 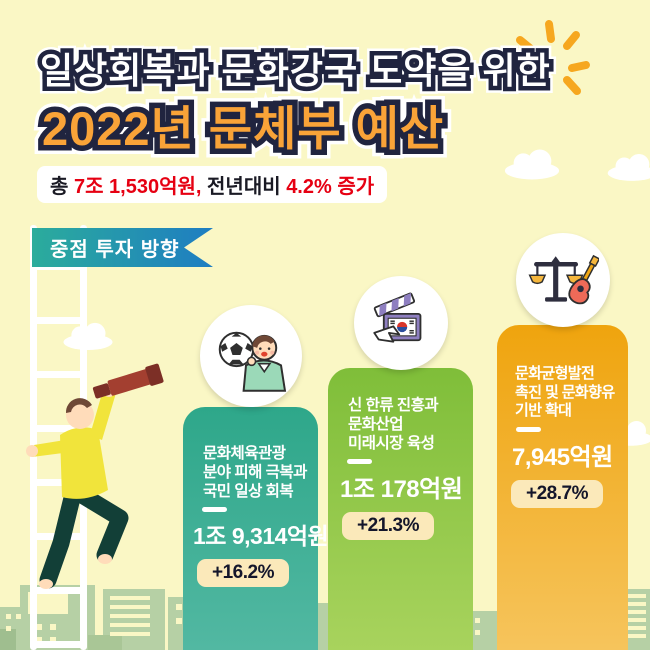 I want to click on person-with-telescope-illustration, so click(x=95, y=476).